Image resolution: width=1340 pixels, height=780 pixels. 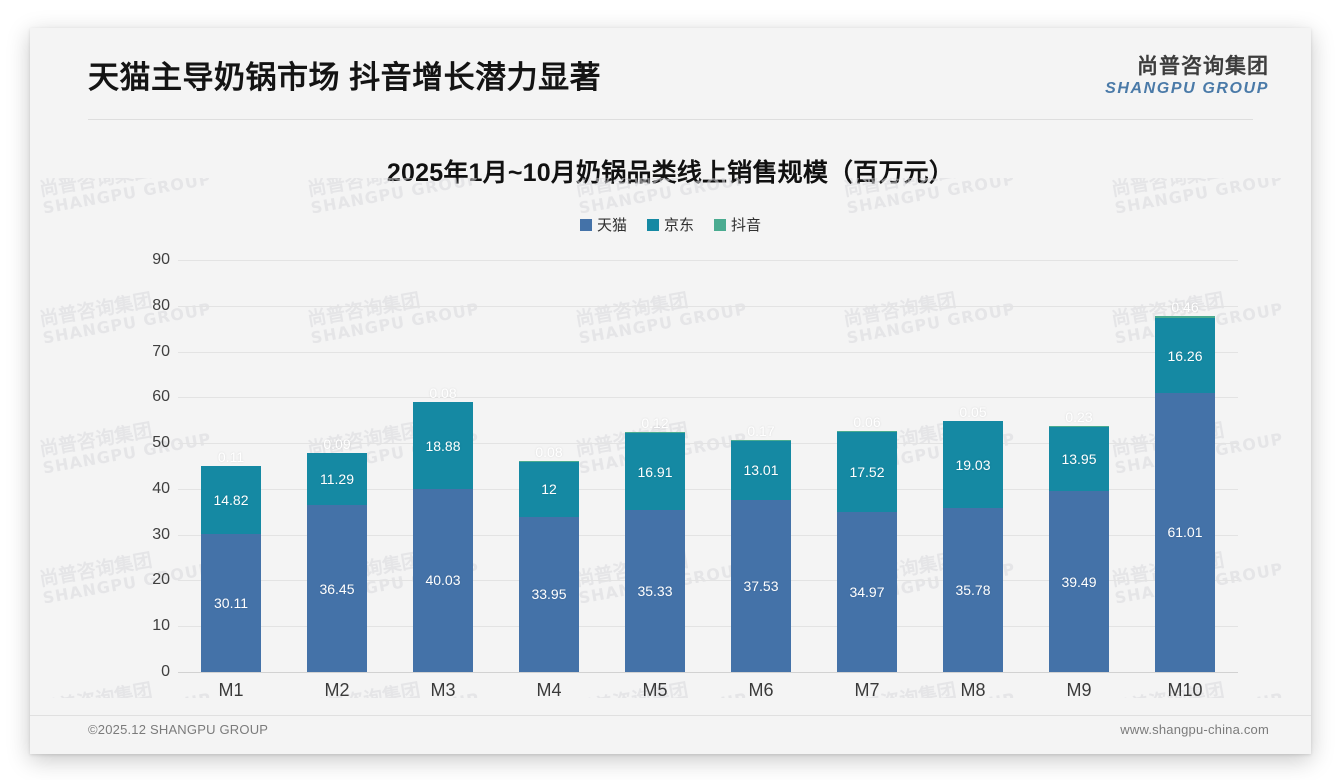 I want to click on brand-logo: 尚普咨询集团 SHANGPU GROUP, so click(x=1187, y=76).